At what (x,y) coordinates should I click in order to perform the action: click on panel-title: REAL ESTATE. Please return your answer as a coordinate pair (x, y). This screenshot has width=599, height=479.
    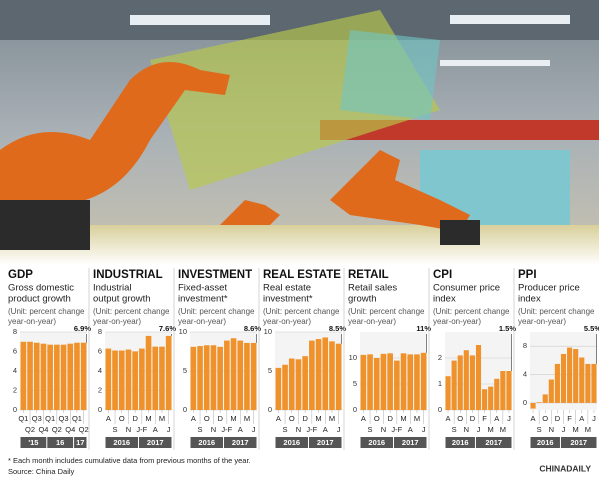
    Looking at the image, I should click on (302, 275).